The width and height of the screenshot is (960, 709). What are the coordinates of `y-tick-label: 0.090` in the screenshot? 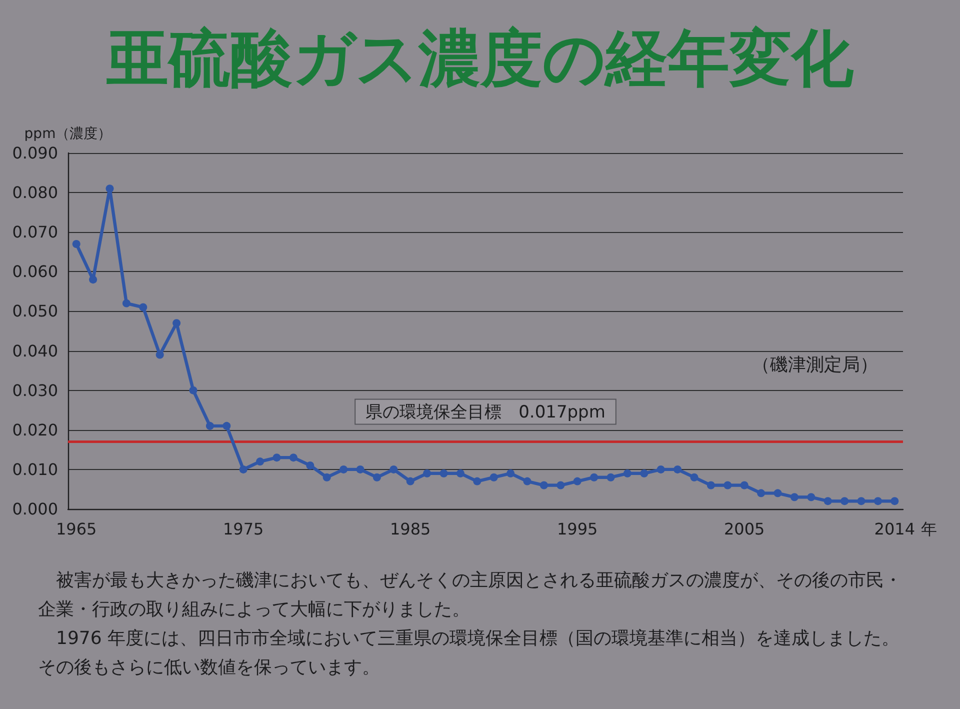 It's located at (35, 153).